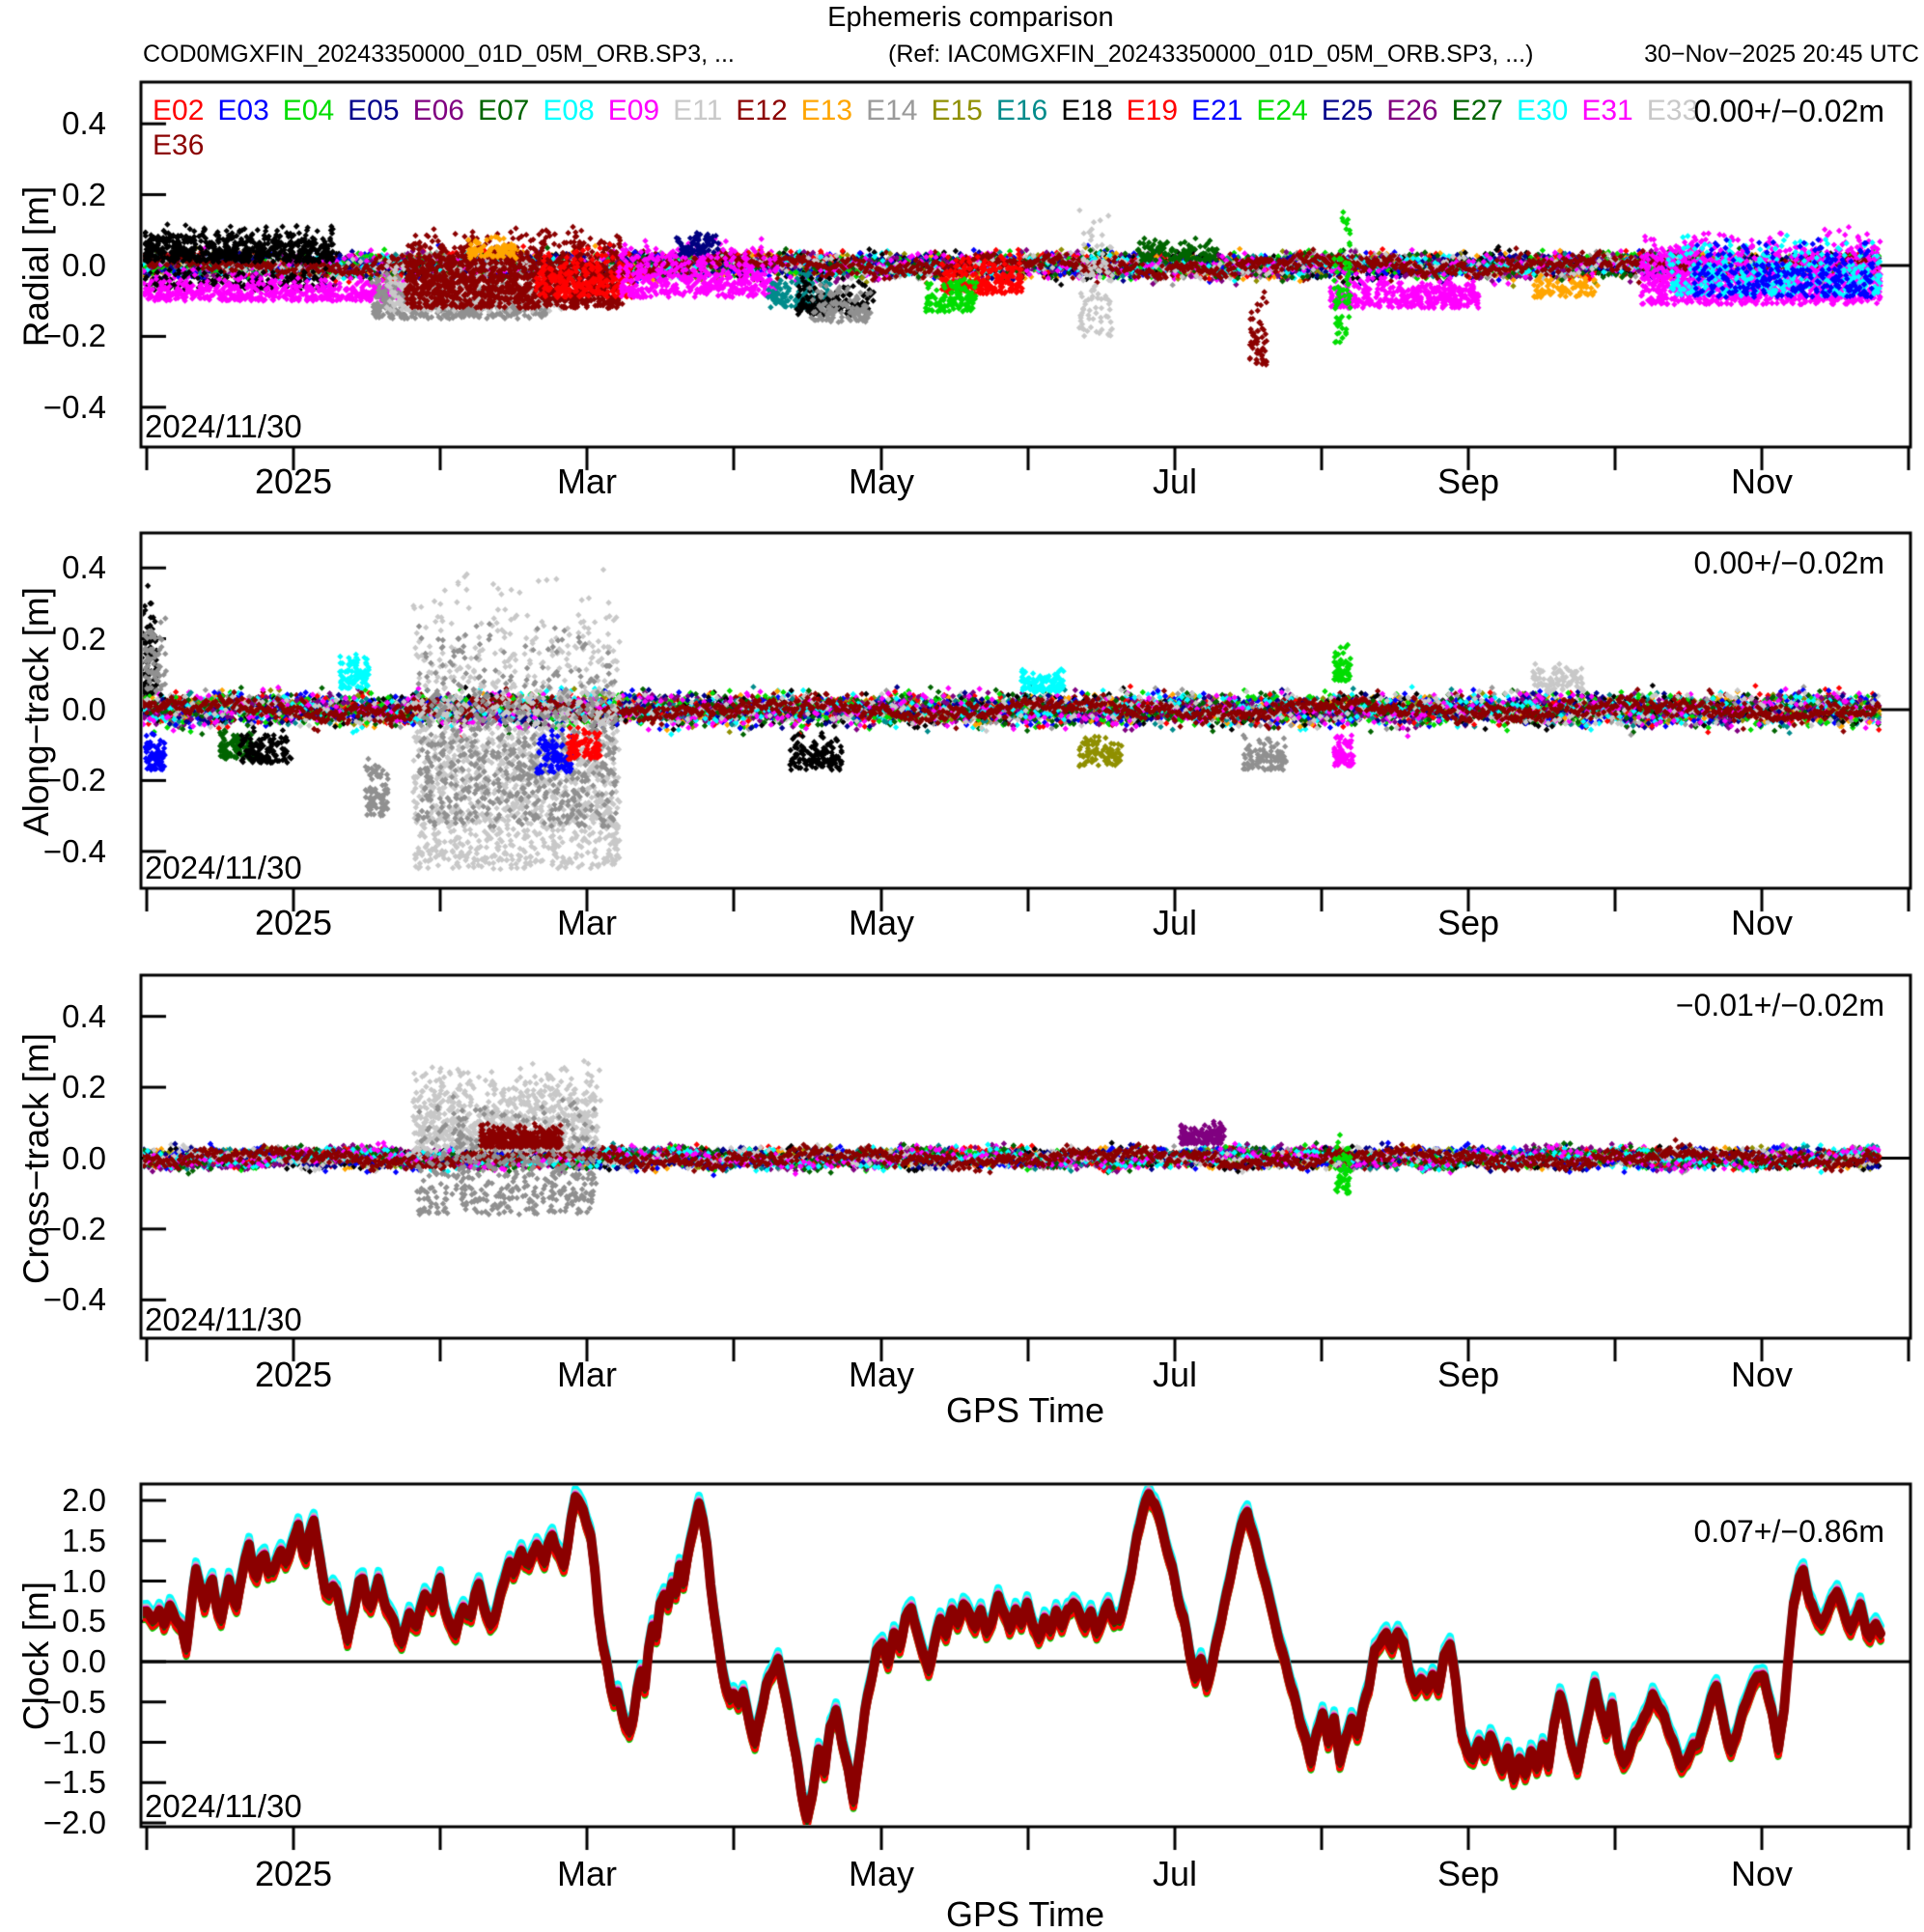 The height and width of the screenshot is (1932, 1924). I want to click on legend-item-E13: E13, so click(826, 111).